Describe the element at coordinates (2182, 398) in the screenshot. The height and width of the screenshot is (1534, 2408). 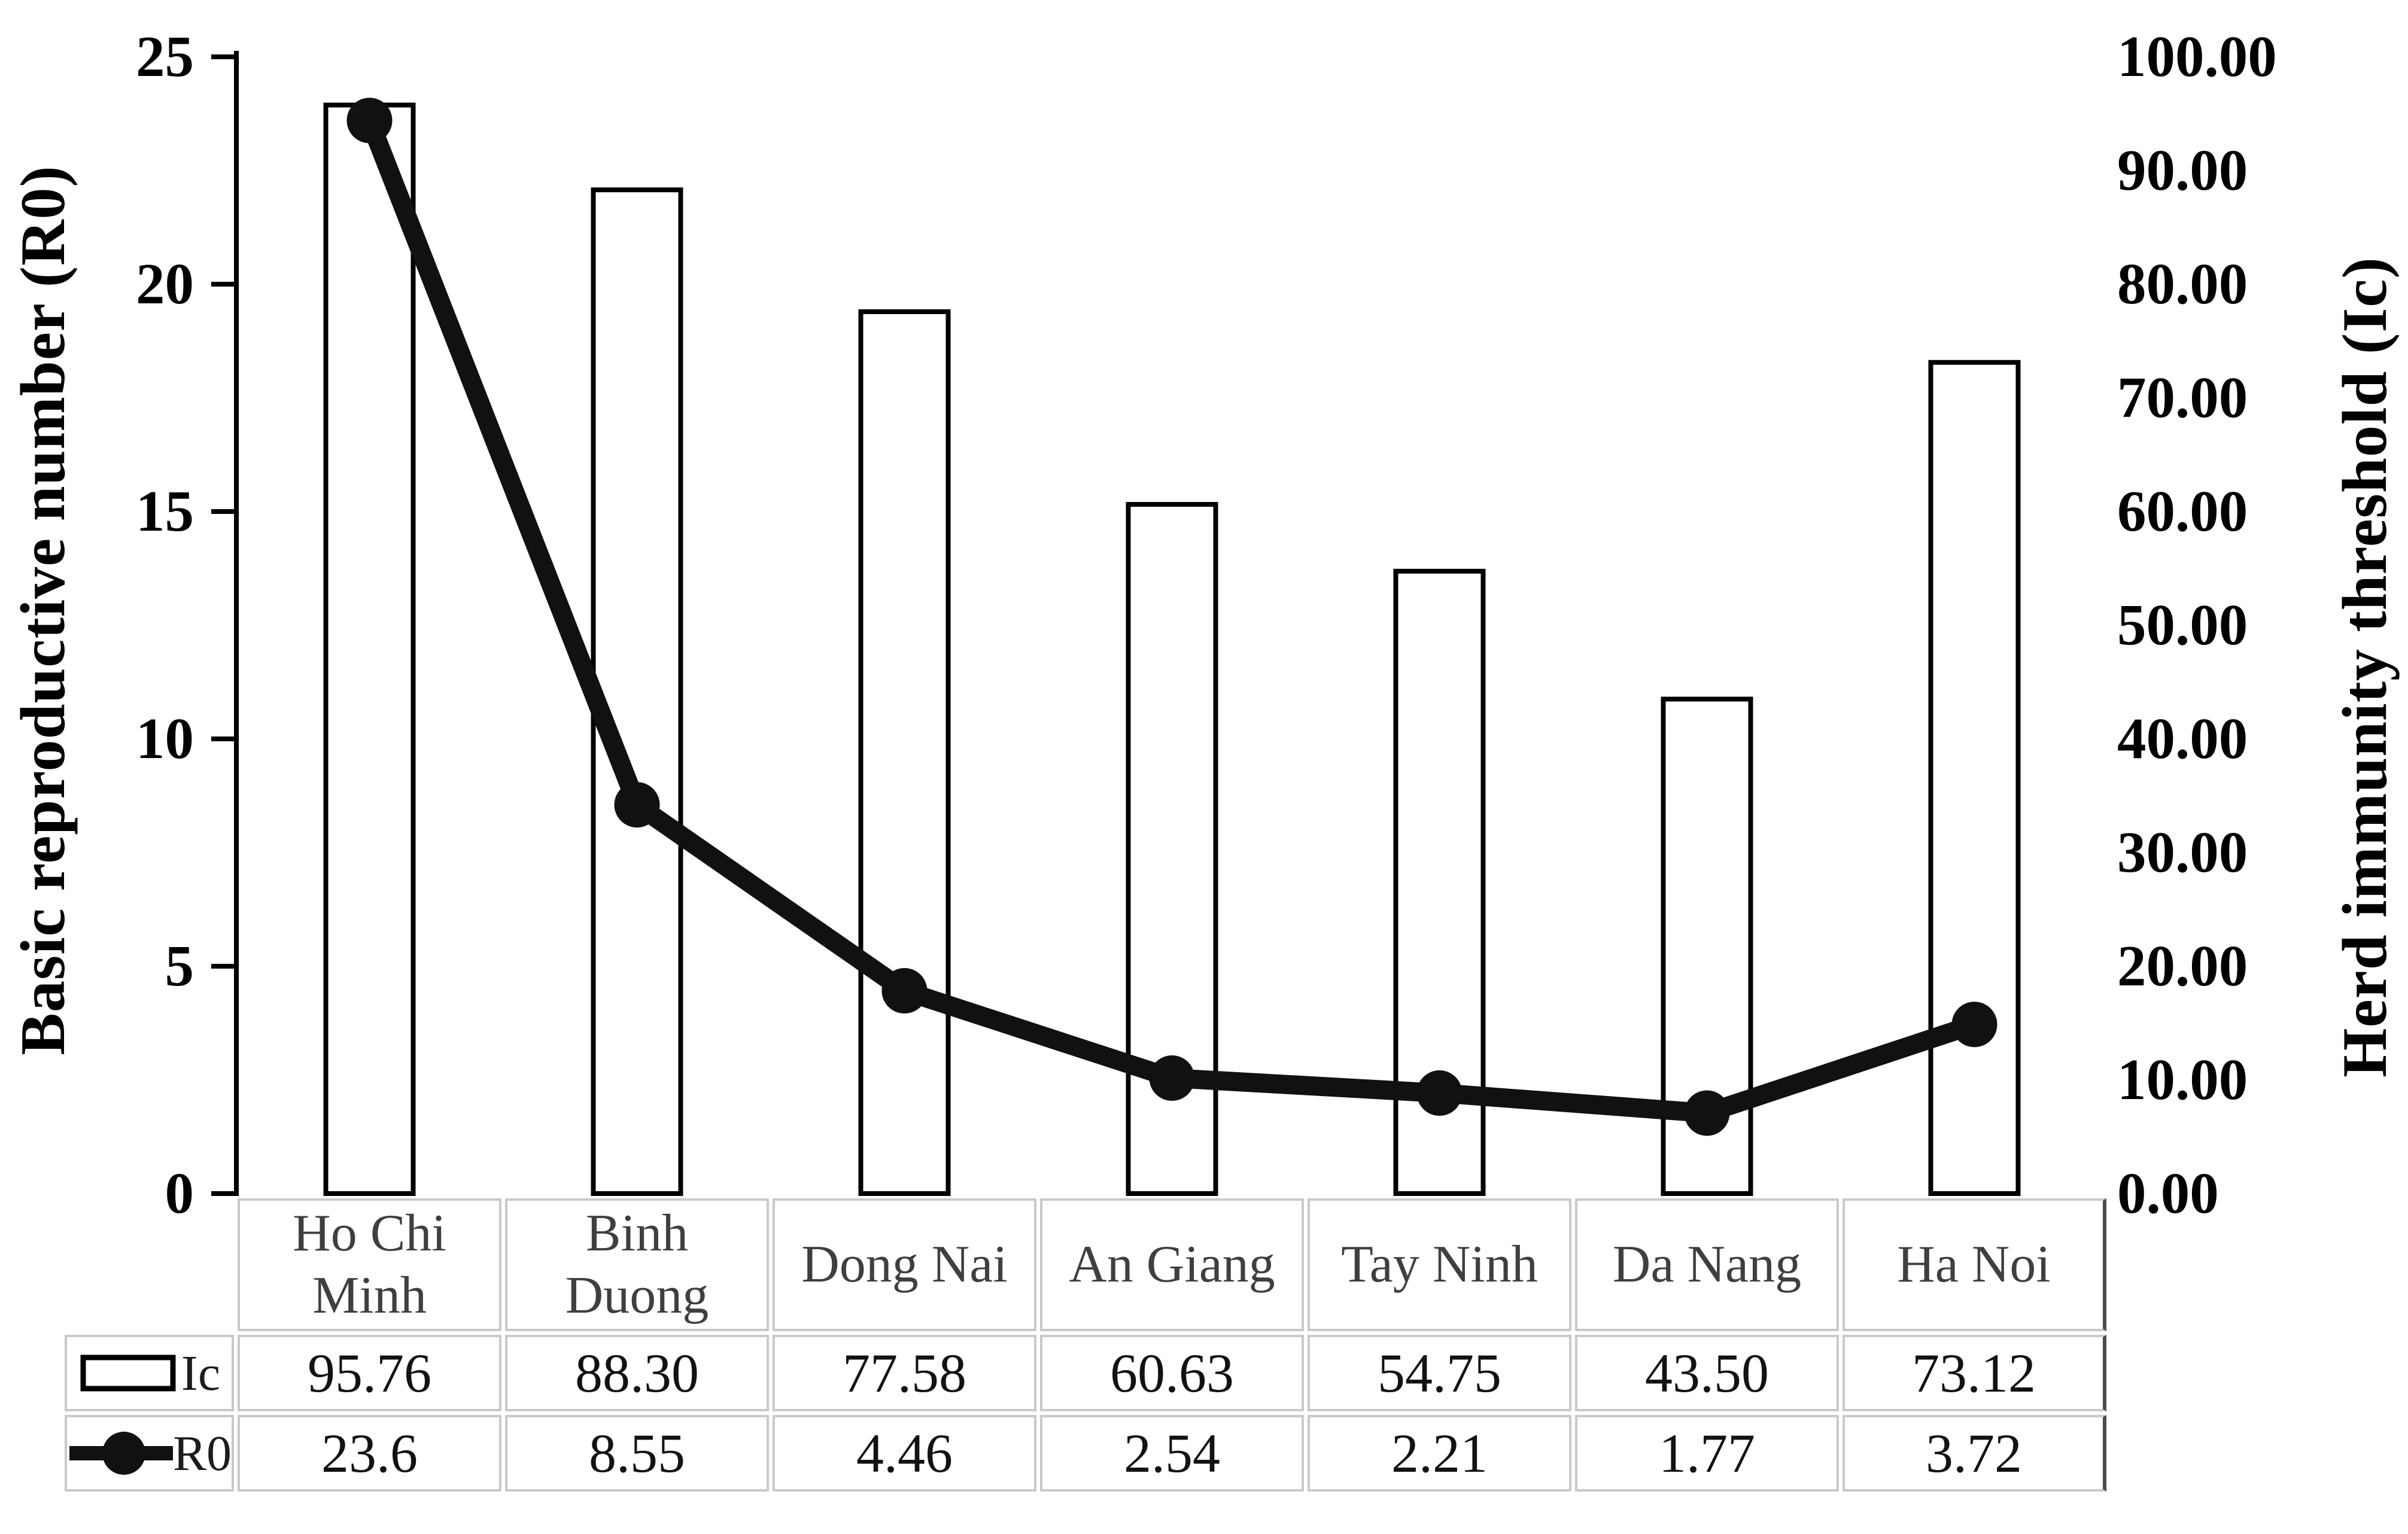
I see `right-axis-tick-label: 70.00` at that location.